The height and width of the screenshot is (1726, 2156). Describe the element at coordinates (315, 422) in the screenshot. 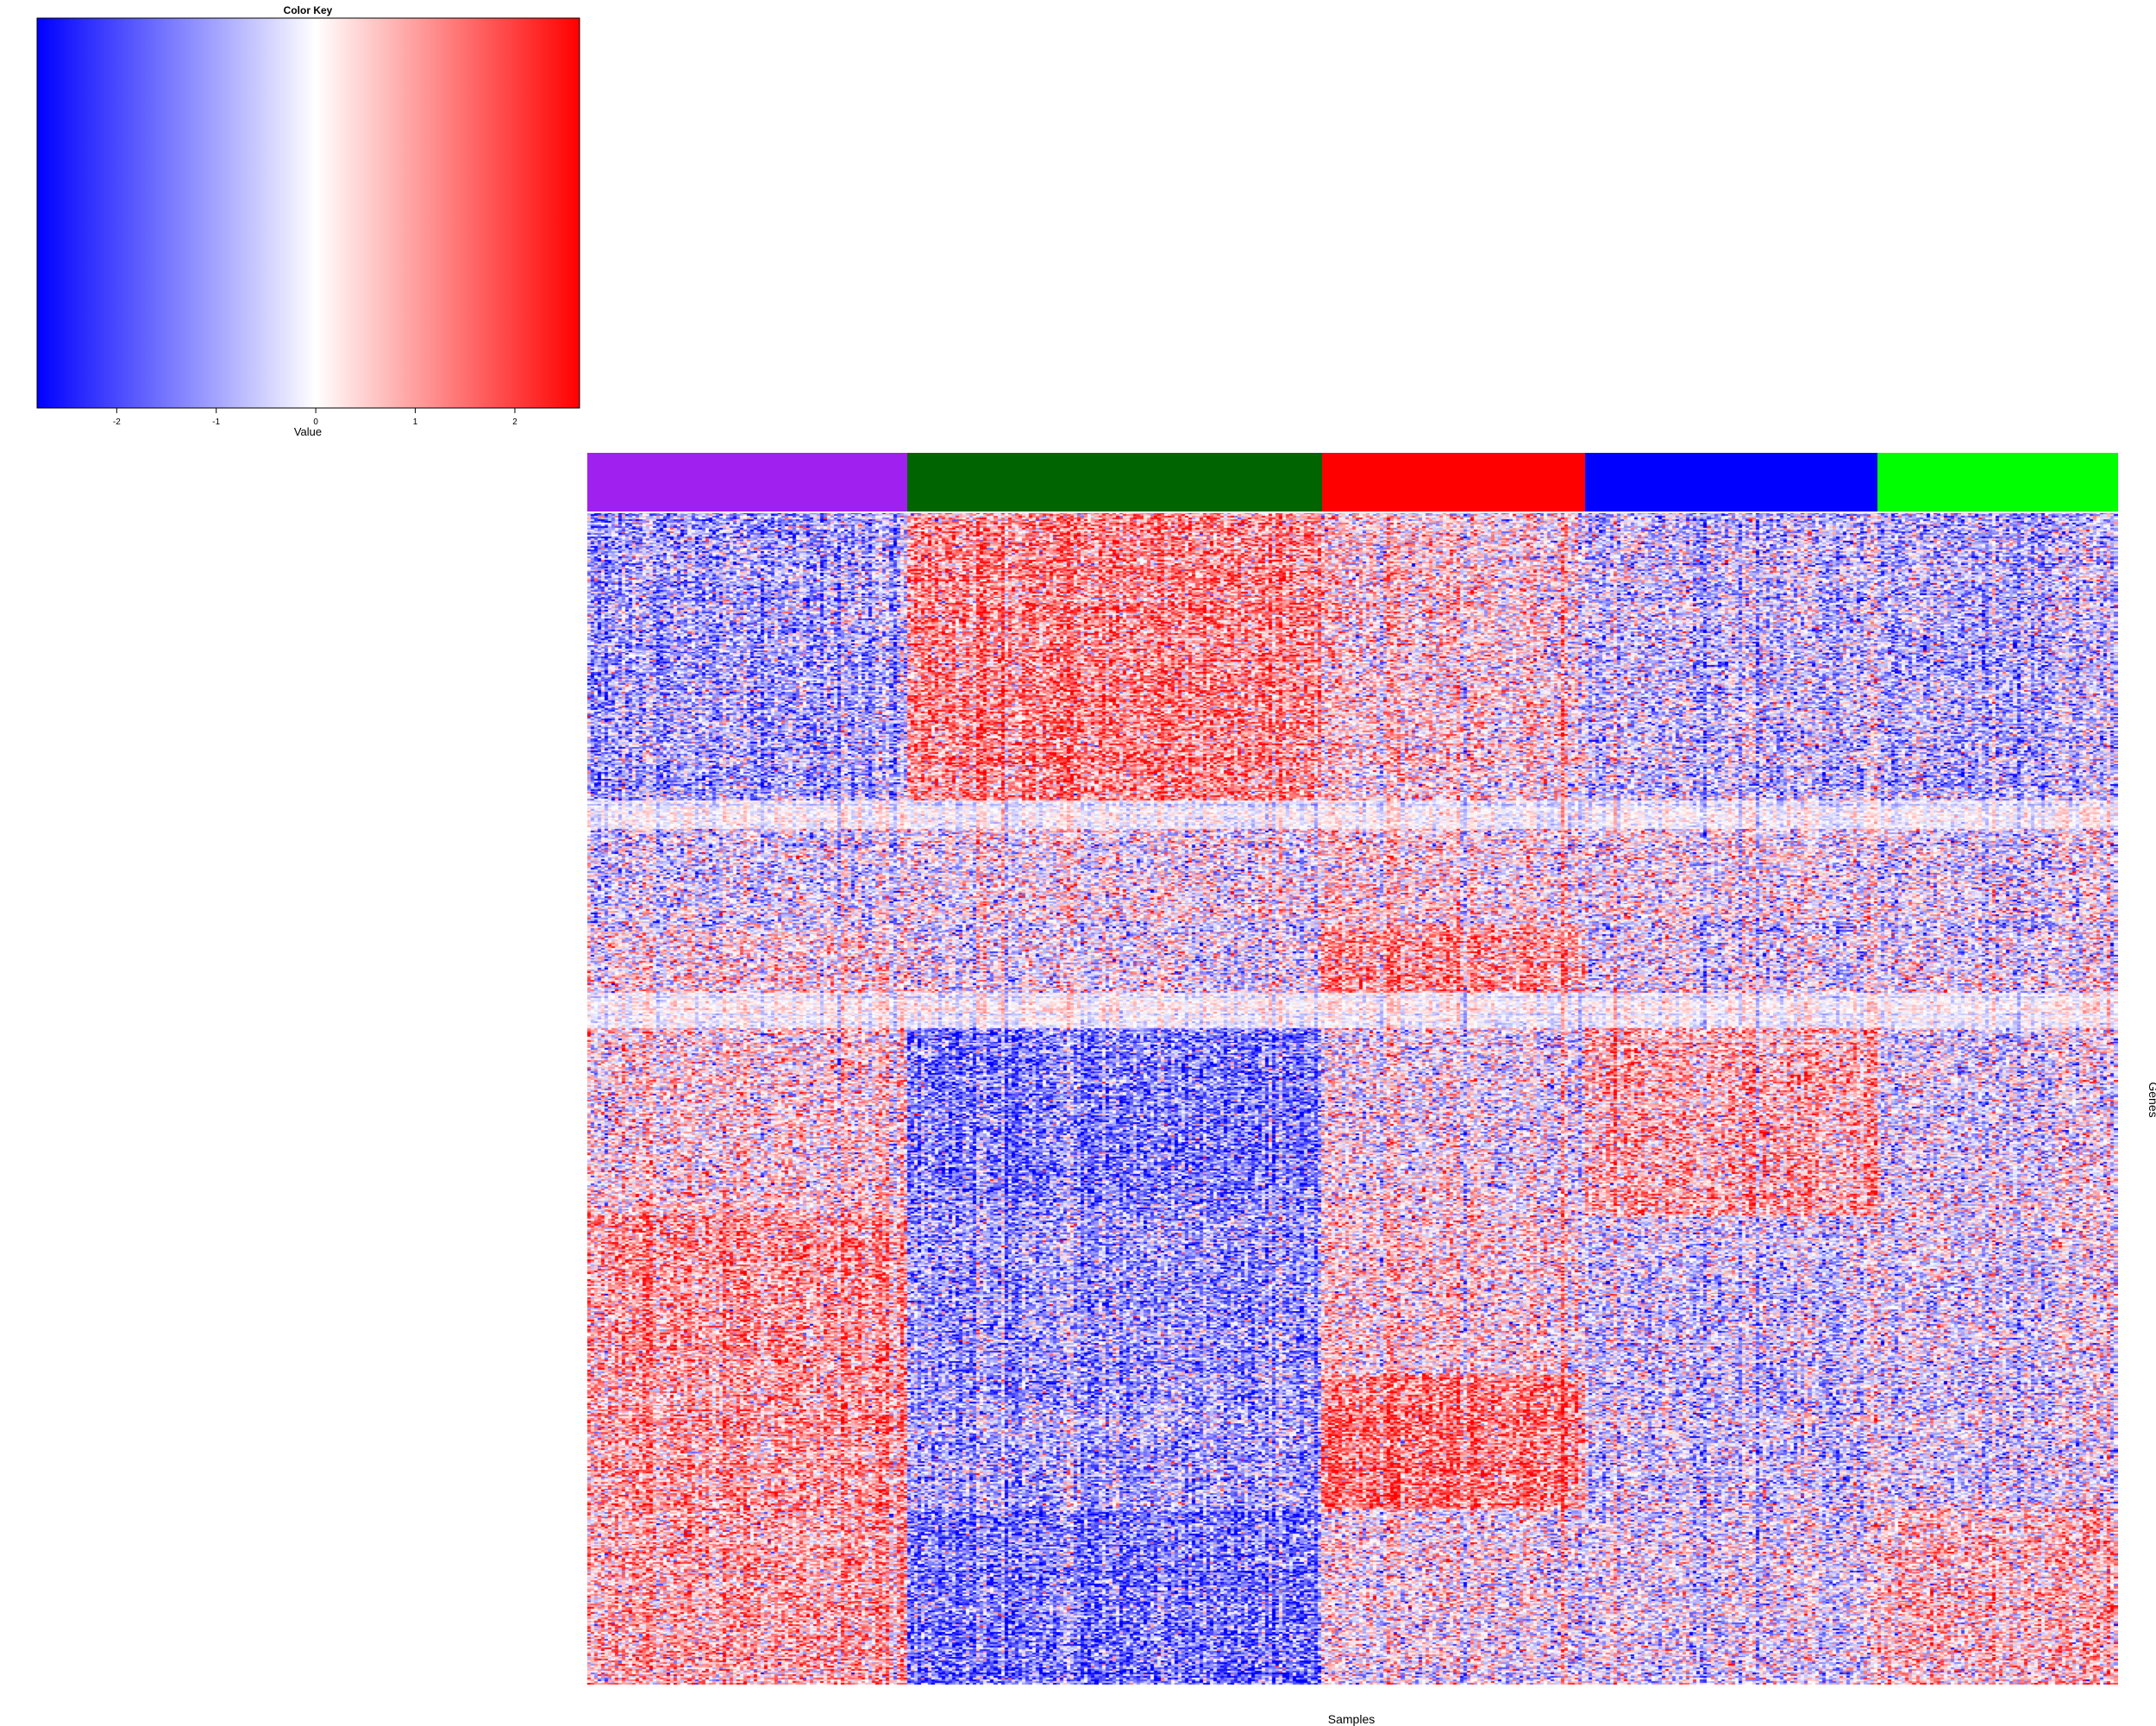

I see `color-key-tick-label: 0` at that location.